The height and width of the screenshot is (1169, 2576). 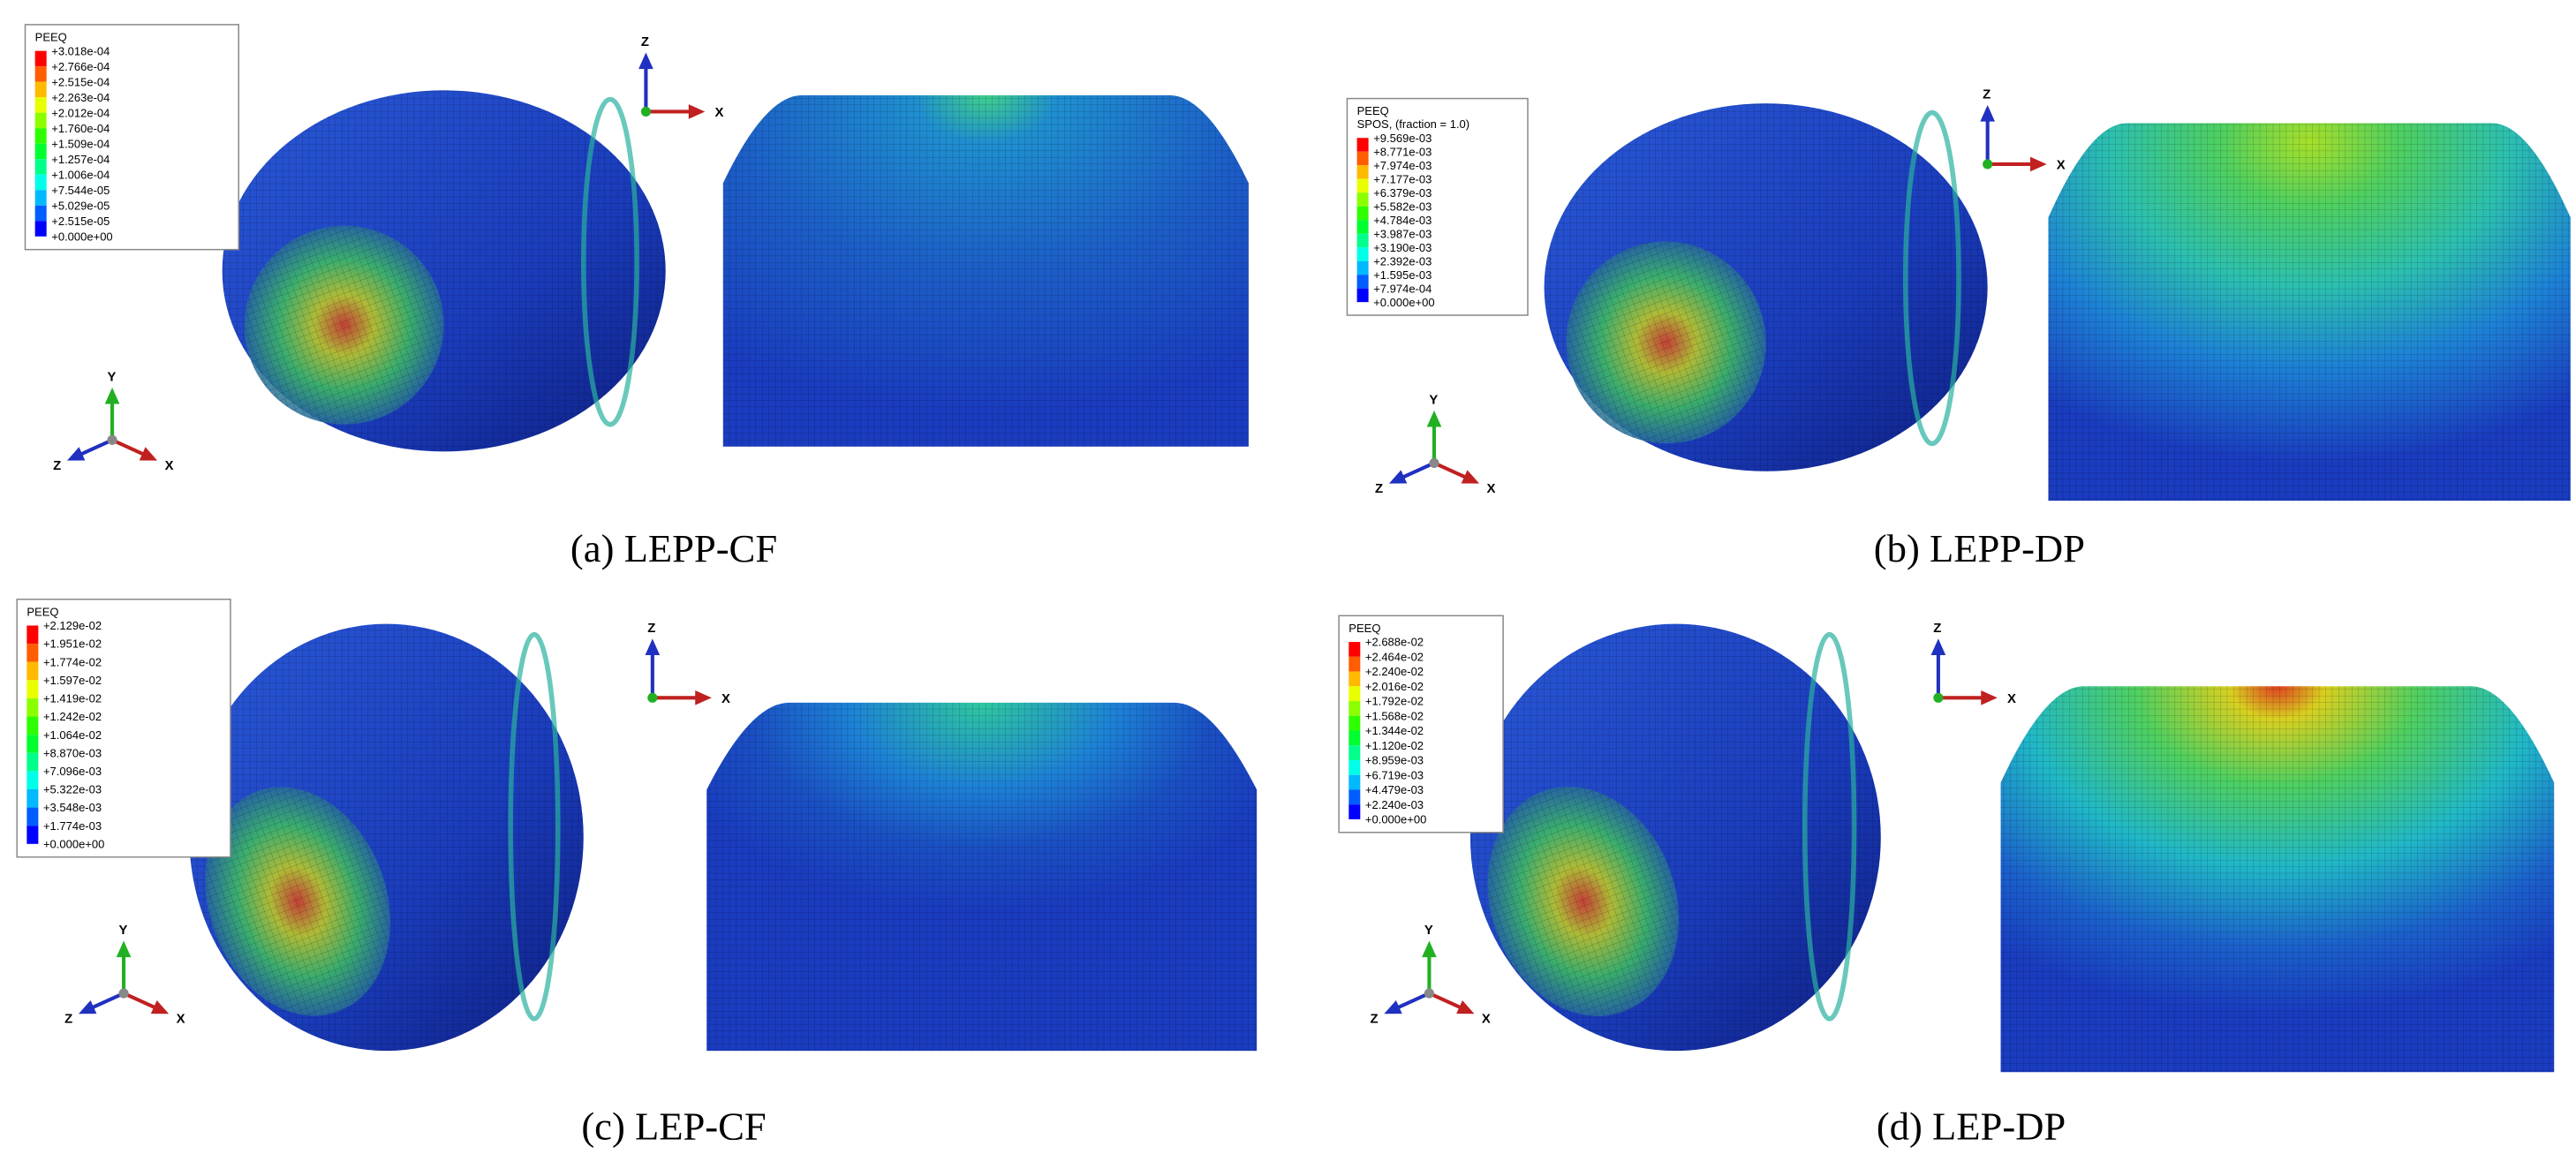 What do you see at coordinates (73, 826) in the screenshot?
I see `legend-label: +1.774e-03` at bounding box center [73, 826].